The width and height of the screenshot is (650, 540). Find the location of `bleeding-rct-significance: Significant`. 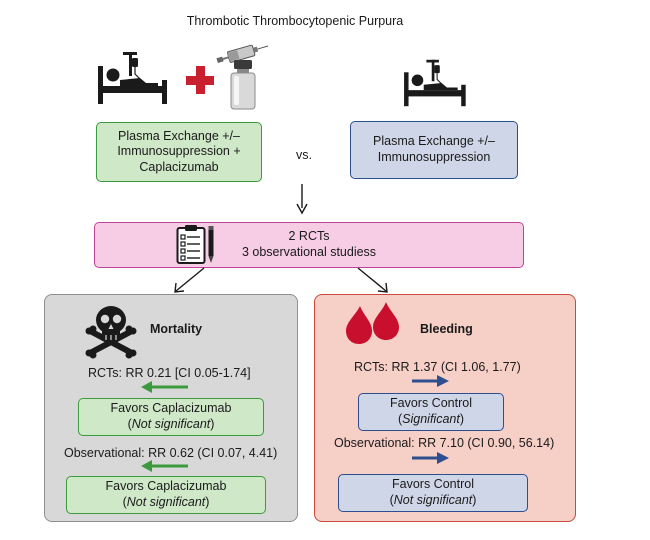

bleeding-rct-significance: Significant is located at coordinates (431, 419).